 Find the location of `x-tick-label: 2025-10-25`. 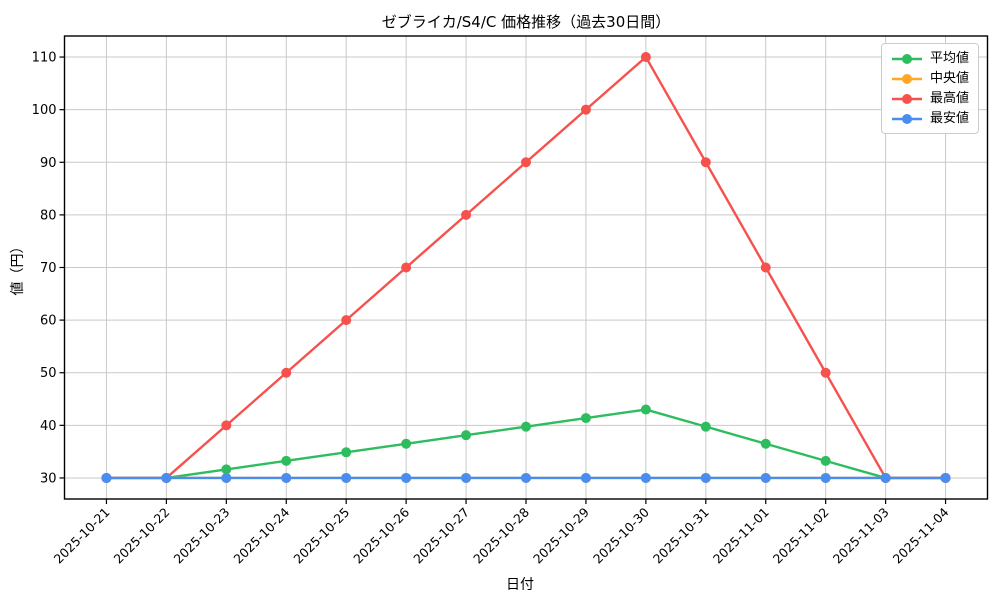

x-tick-label: 2025-10-25 is located at coordinates (321, 536).